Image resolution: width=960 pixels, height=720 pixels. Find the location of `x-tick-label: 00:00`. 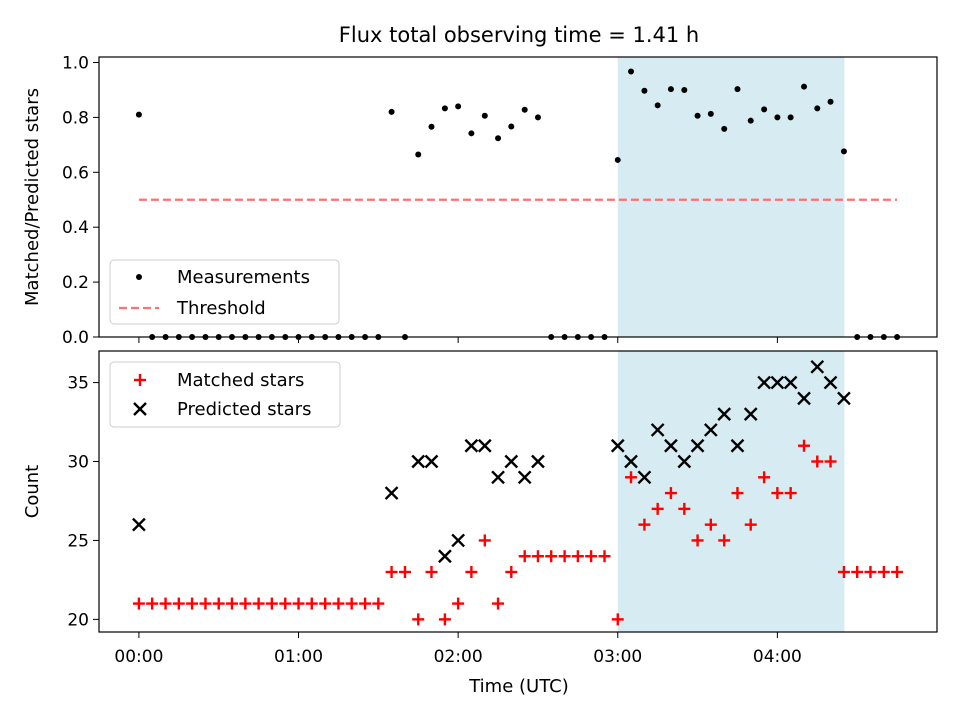

x-tick-label: 00:00 is located at coordinates (138, 657).